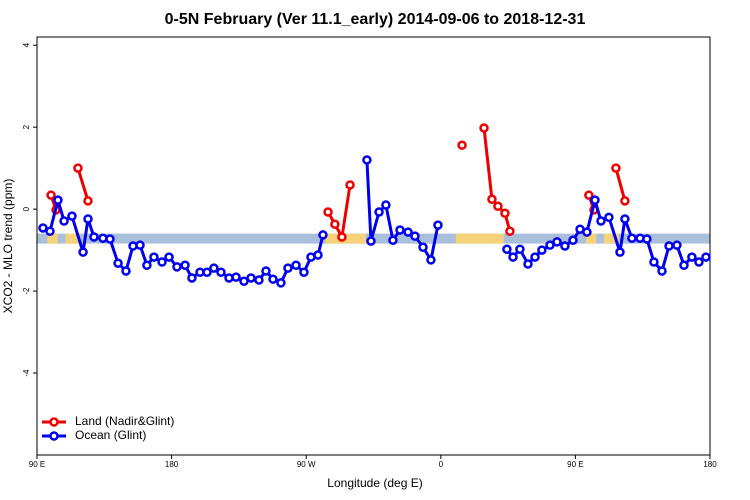  What do you see at coordinates (374, 483) in the screenshot?
I see `x-axis-label: Longitude (deg E)` at bounding box center [374, 483].